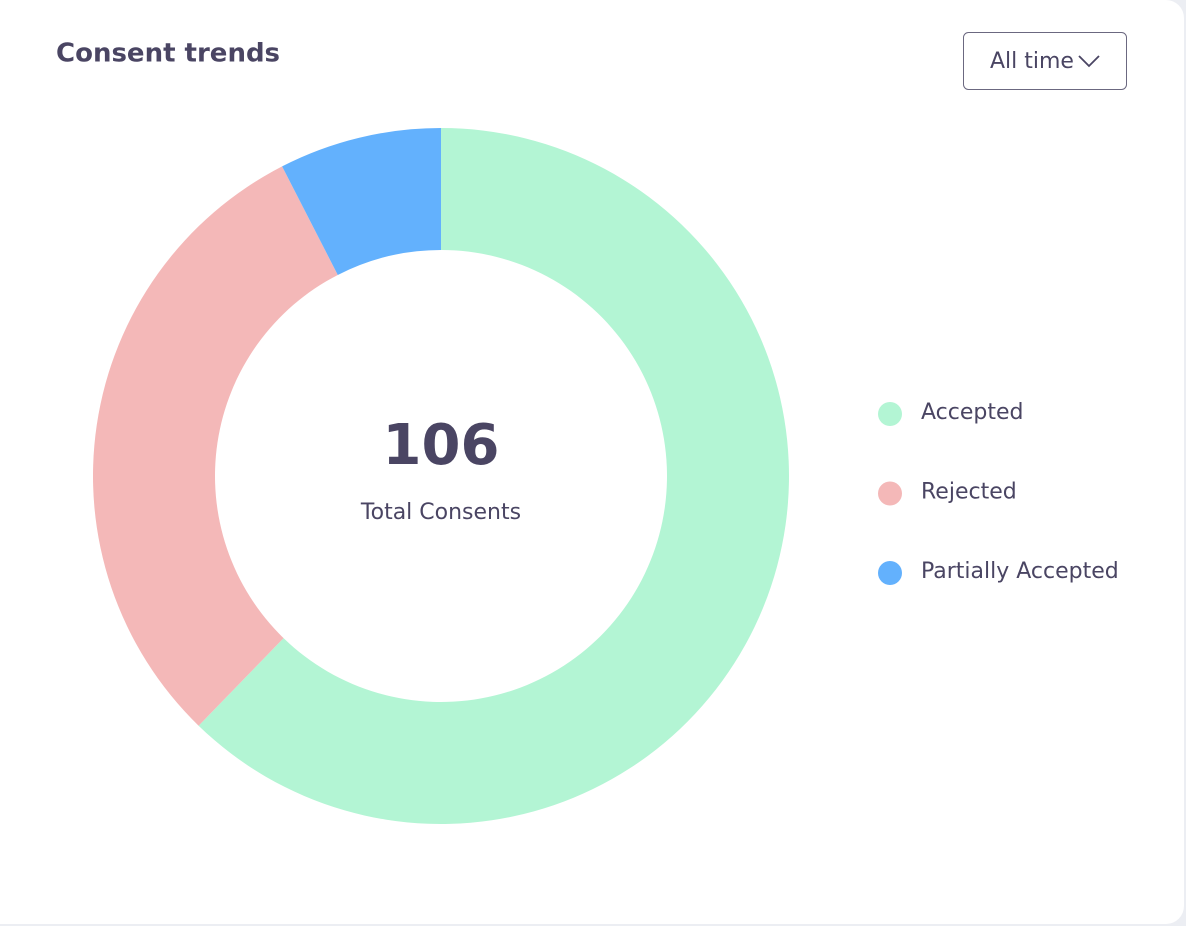 The width and height of the screenshot is (1186, 926). Describe the element at coordinates (1032, 61) in the screenshot. I see `filter-label: All time` at that location.